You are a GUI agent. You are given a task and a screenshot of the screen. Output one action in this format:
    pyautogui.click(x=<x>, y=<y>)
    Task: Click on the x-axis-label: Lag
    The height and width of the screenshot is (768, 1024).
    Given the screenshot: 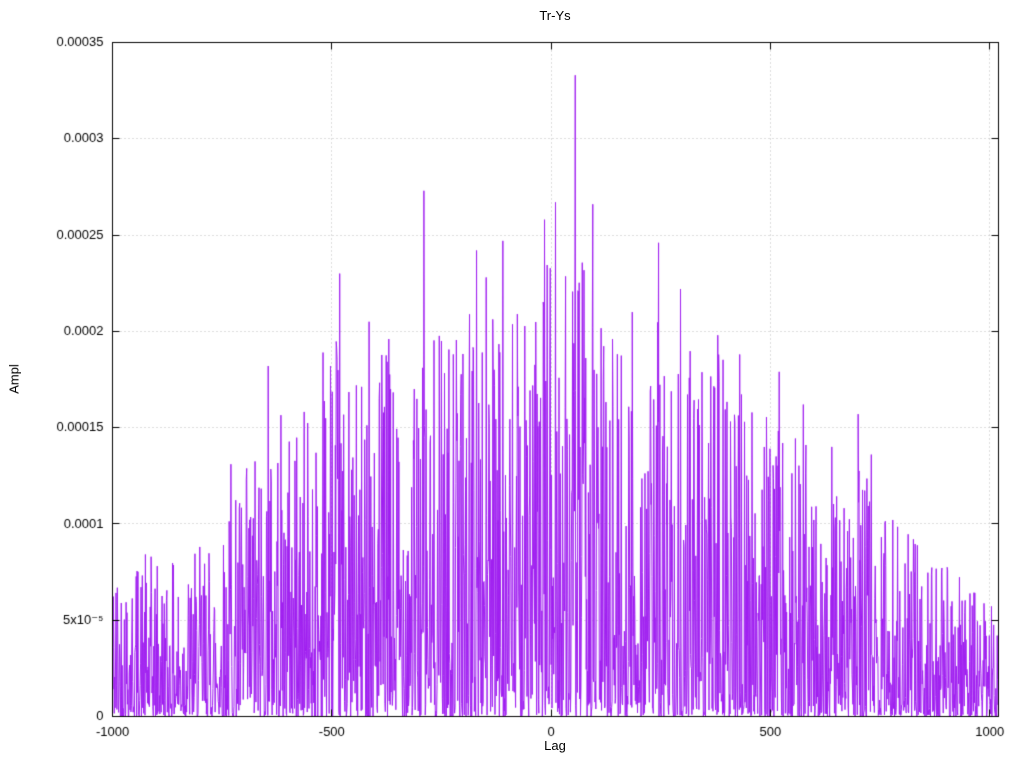 What is the action you would take?
    pyautogui.click(x=555, y=745)
    